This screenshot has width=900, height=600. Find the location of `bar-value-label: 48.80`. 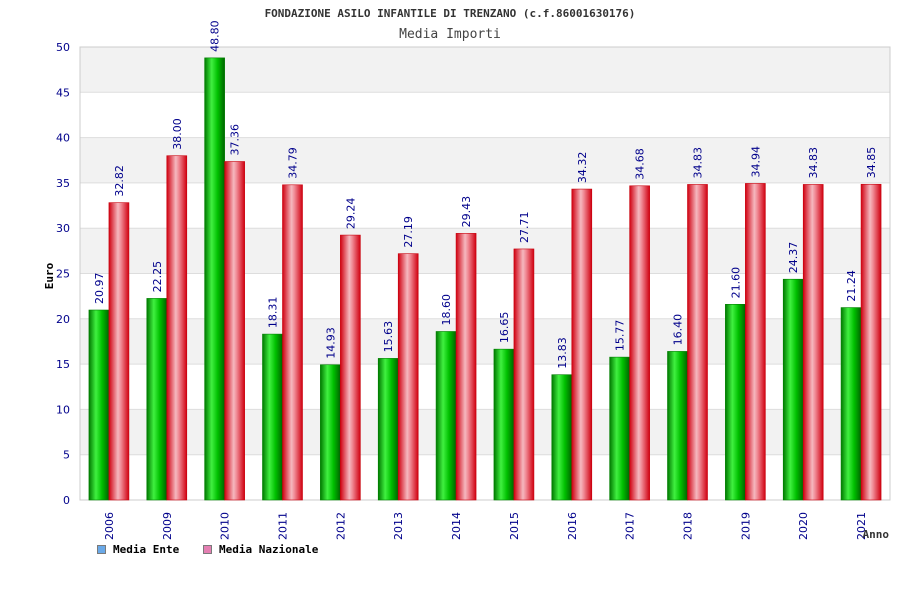

bar-value-label: 48.80 is located at coordinates (215, 36).